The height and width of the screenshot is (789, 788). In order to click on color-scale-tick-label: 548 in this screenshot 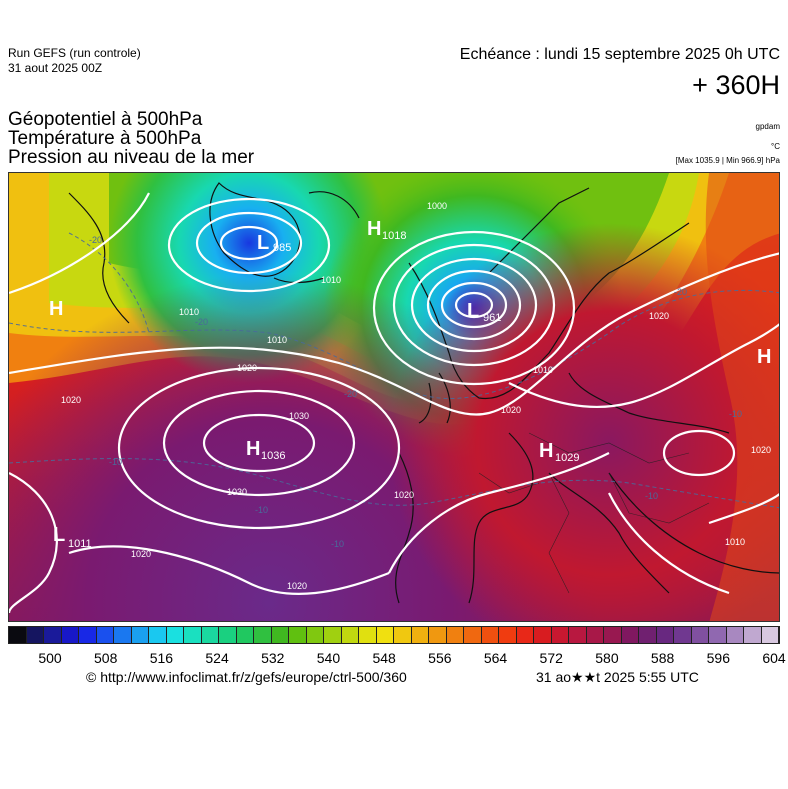, I will do `click(384, 658)`.